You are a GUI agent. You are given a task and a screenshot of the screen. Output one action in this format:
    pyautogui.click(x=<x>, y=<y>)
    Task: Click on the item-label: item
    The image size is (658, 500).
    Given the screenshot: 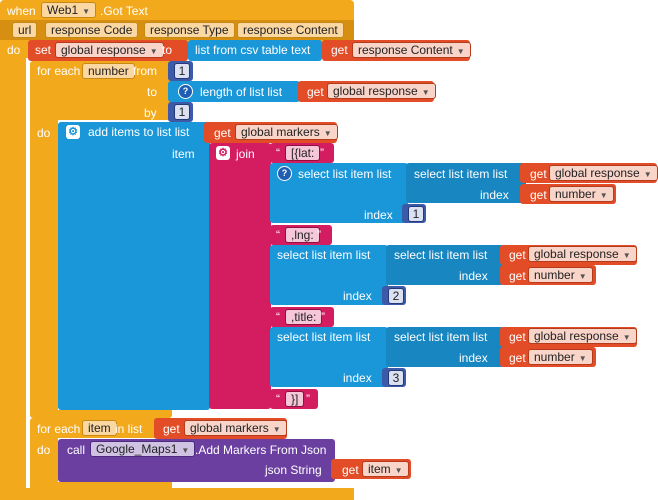 What is the action you would take?
    pyautogui.click(x=183, y=154)
    